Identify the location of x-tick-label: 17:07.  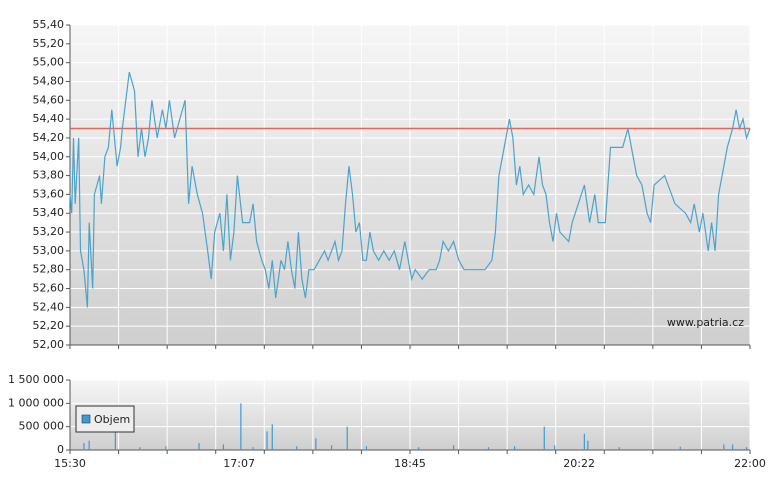
(239, 463).